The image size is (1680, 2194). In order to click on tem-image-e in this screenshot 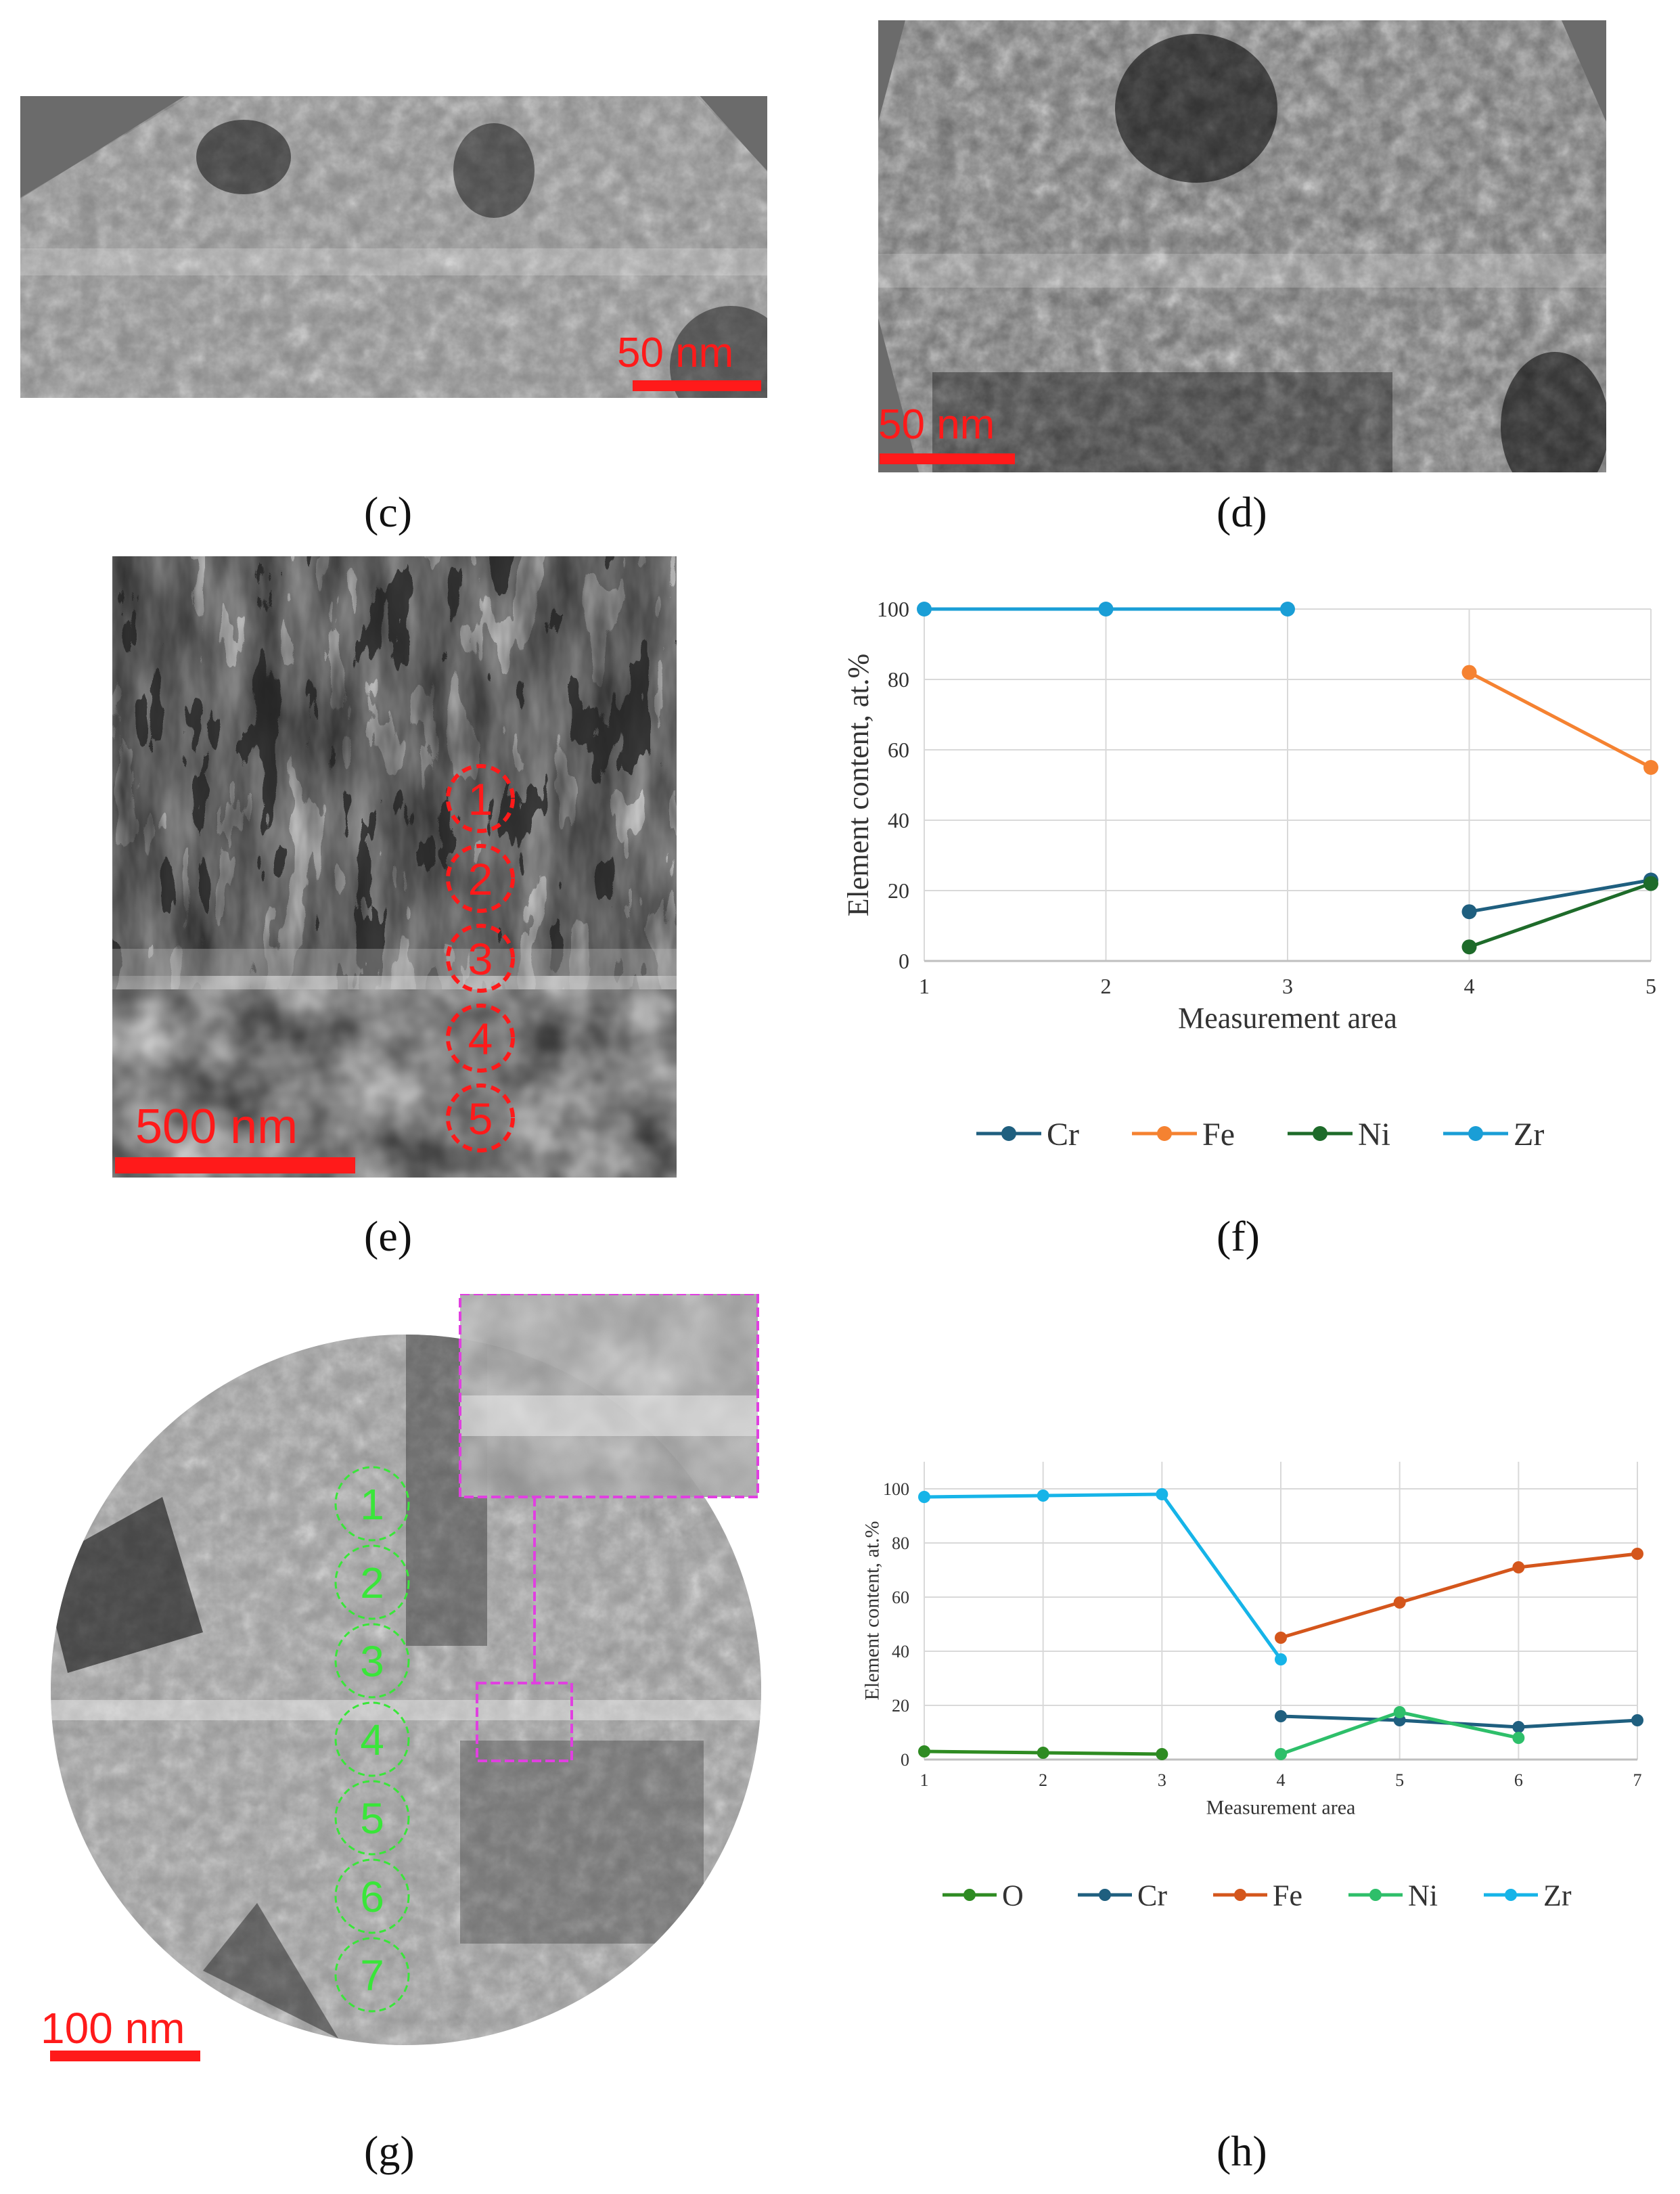, I will do `click(394, 867)`.